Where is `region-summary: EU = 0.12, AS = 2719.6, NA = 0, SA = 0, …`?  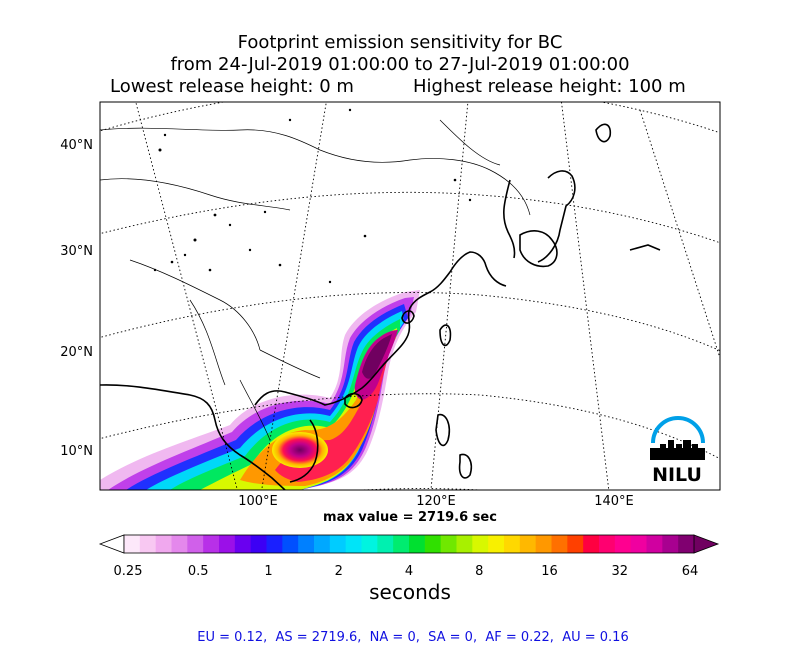 region-summary: EU = 0.12, AS = 2719.6, NA = 0, SA = 0, … is located at coordinates (413, 637).